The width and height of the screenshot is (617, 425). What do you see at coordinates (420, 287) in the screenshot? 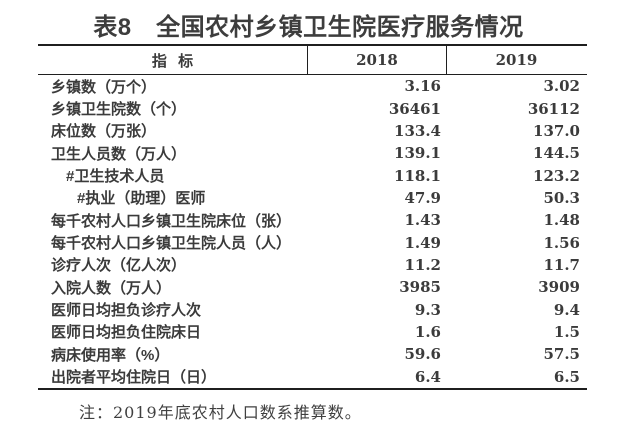
I see `row-value-2018: 3985` at bounding box center [420, 287].